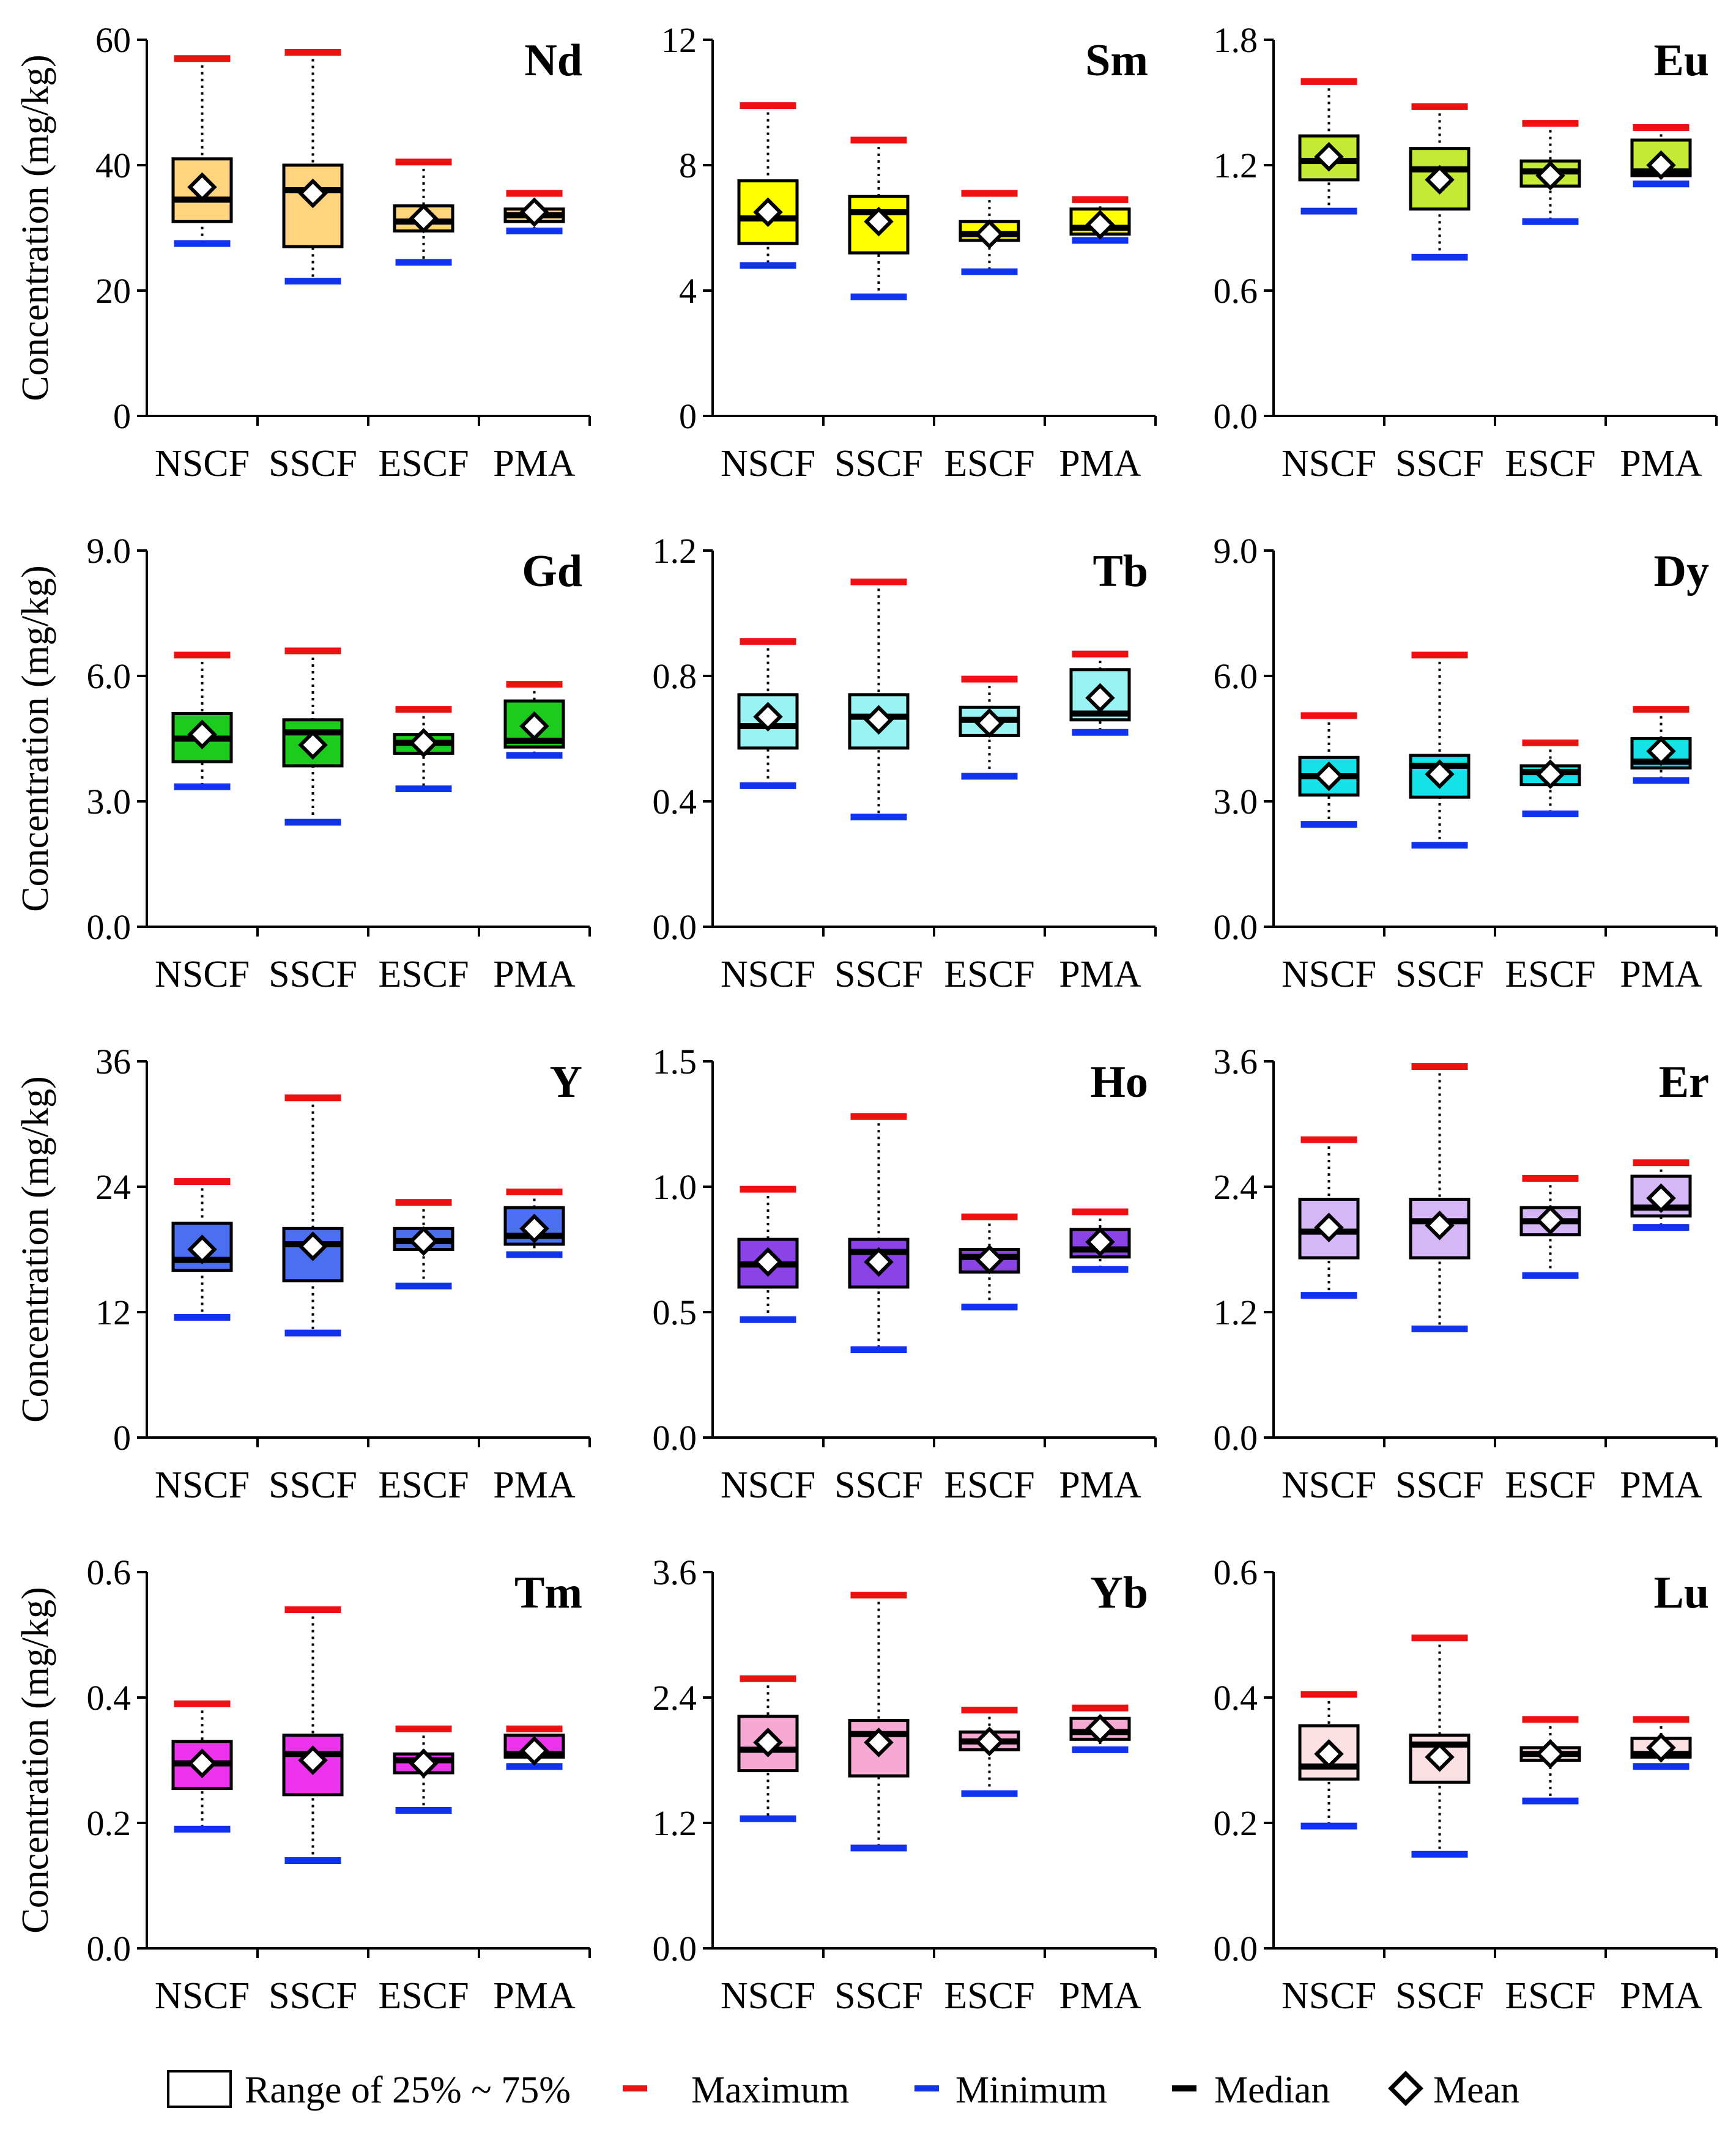 The height and width of the screenshot is (2130, 1736). I want to click on mean-mark-gd-sscf, so click(313, 745).